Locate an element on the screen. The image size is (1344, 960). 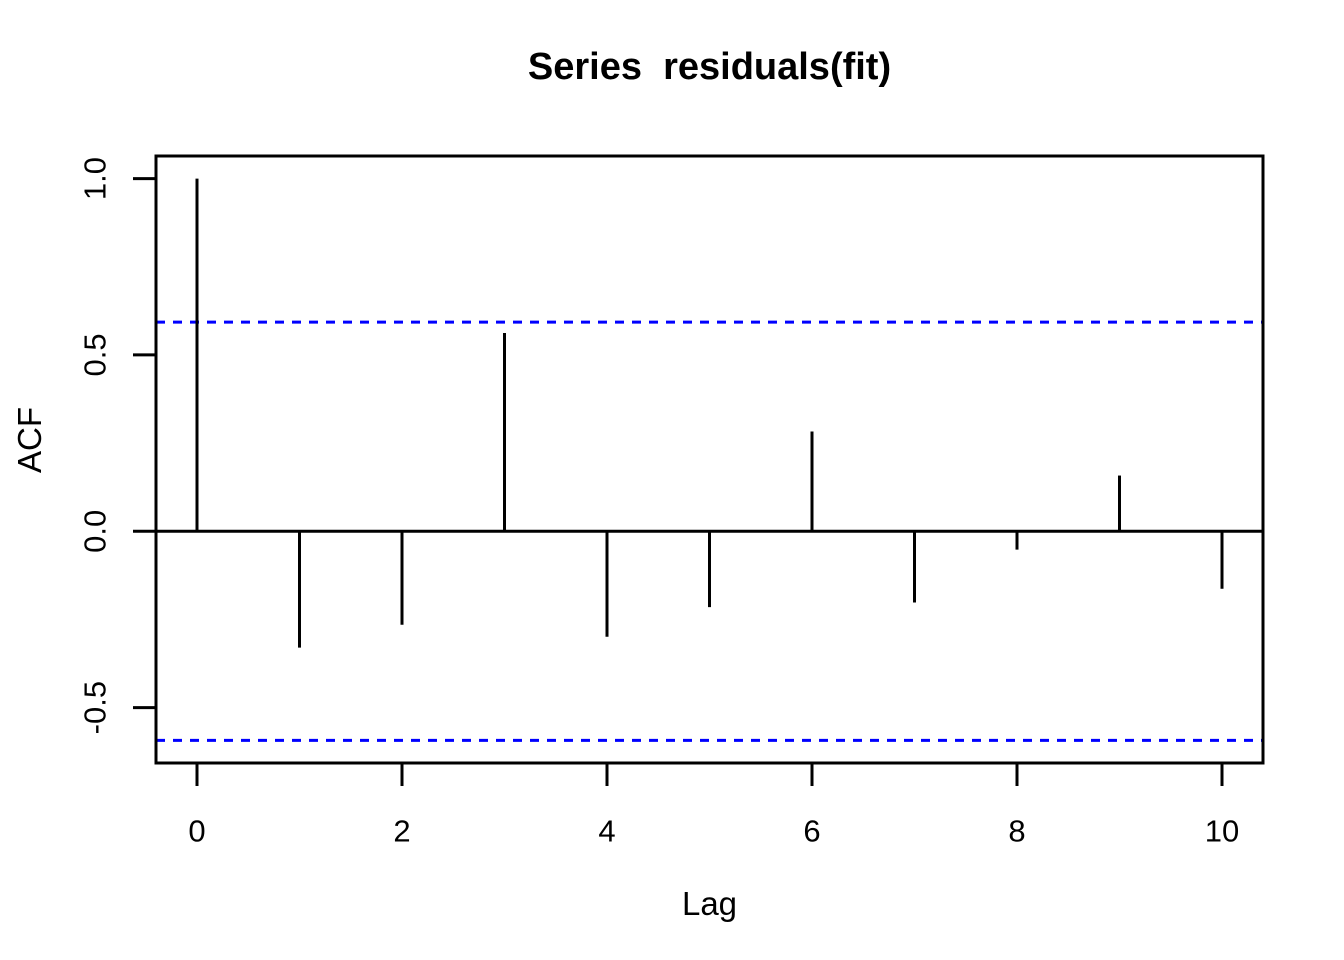
y-tick-label-0: 0.0 is located at coordinates (95, 531).